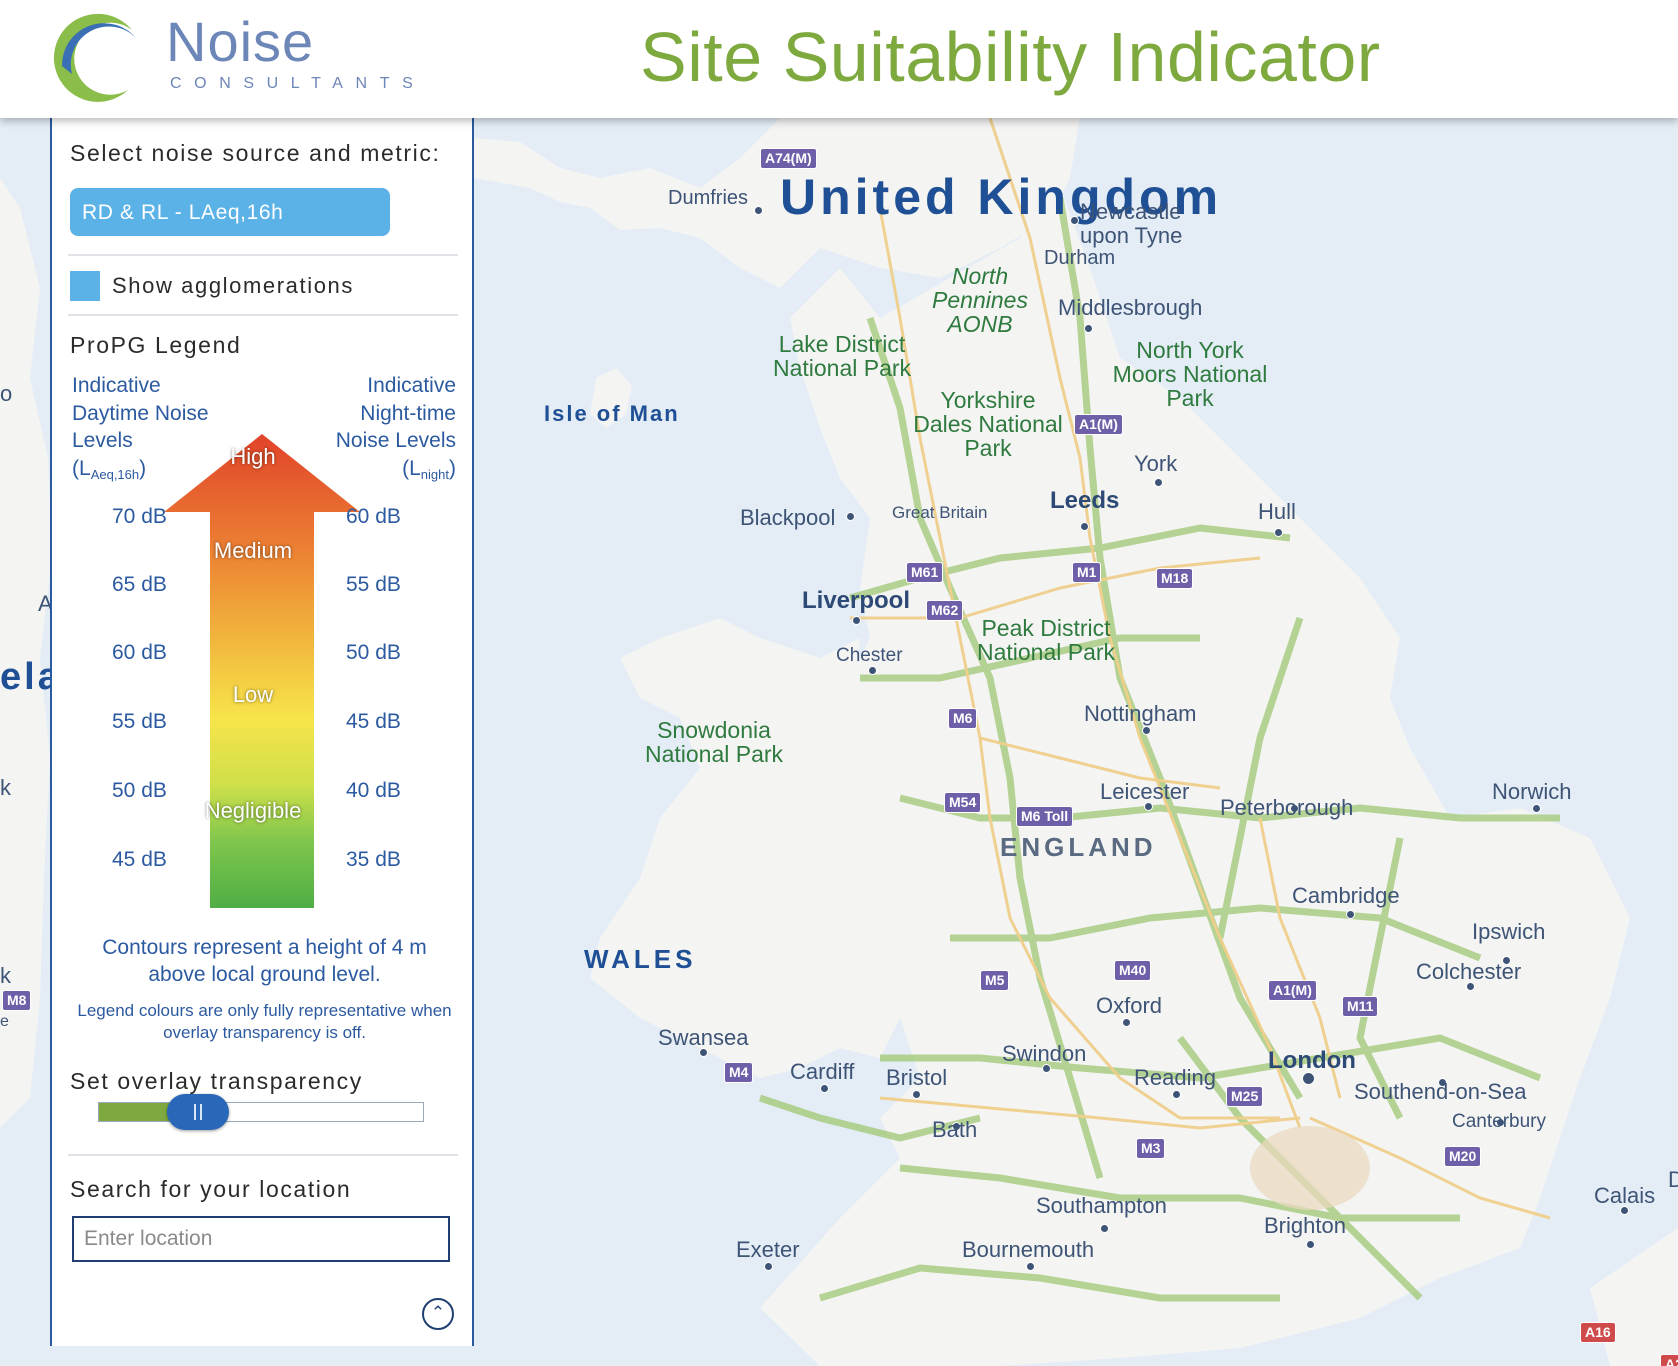 This screenshot has height=1366, width=1678. I want to click on map-label-park: Snowdonia National Park, so click(714, 742).